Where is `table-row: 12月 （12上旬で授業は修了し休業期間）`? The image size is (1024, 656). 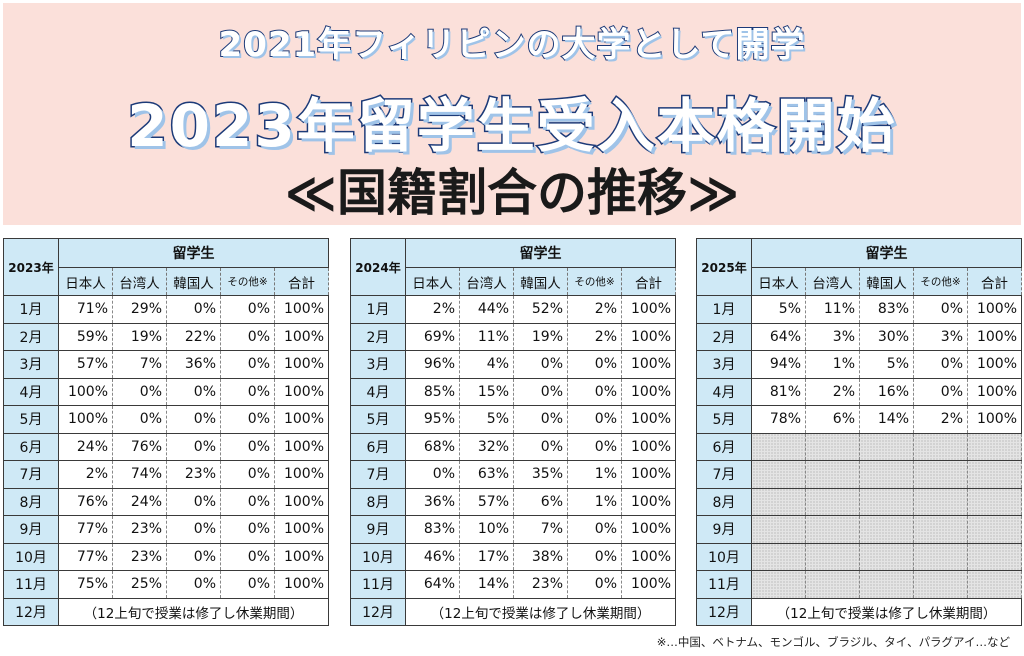
table-row: 12月 （12上旬で授業は修了し休業期間） is located at coordinates (859, 611).